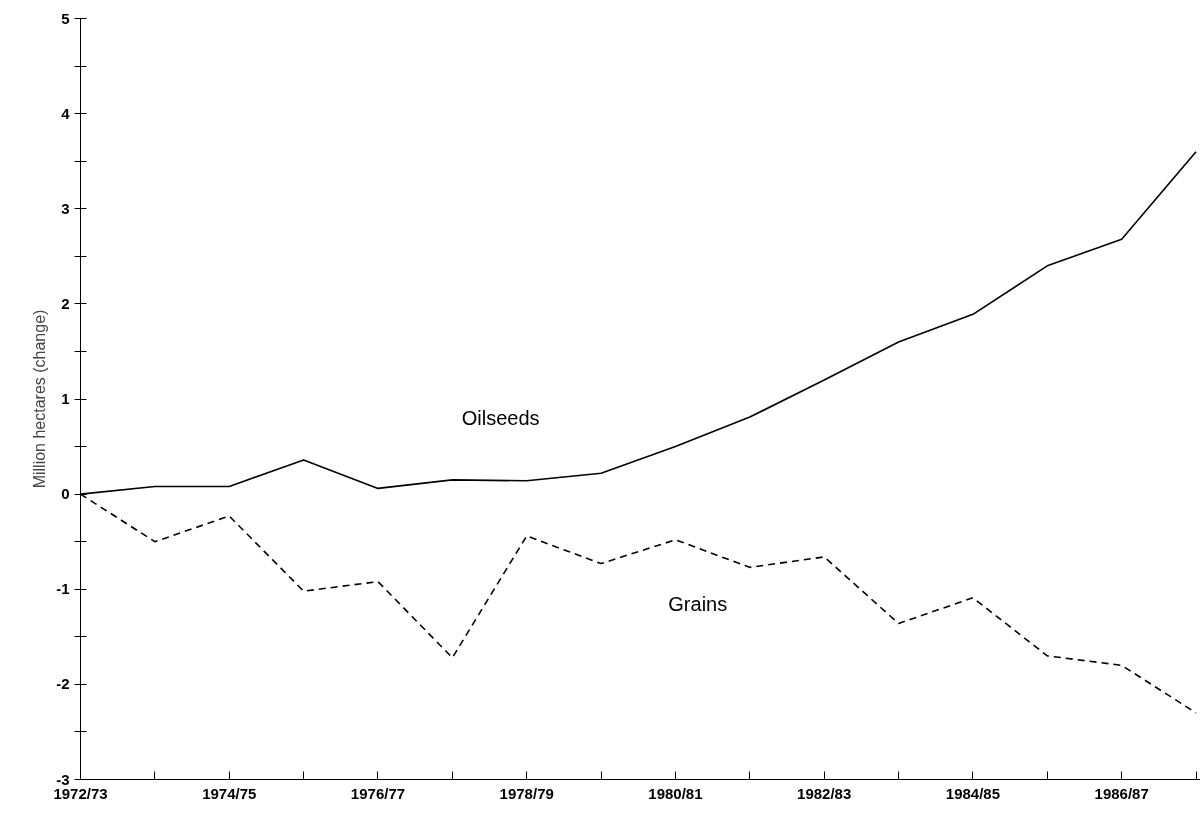  Describe the element at coordinates (63, 589) in the screenshot. I see `y-tick-label: -1` at that location.